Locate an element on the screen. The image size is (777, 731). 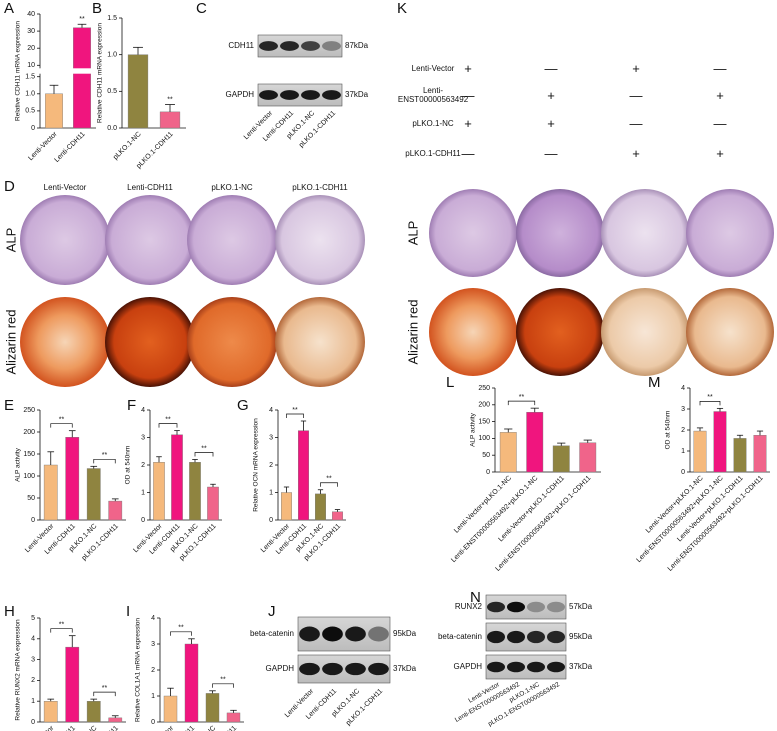
panel-letter: E is located at coordinates (9, 405).